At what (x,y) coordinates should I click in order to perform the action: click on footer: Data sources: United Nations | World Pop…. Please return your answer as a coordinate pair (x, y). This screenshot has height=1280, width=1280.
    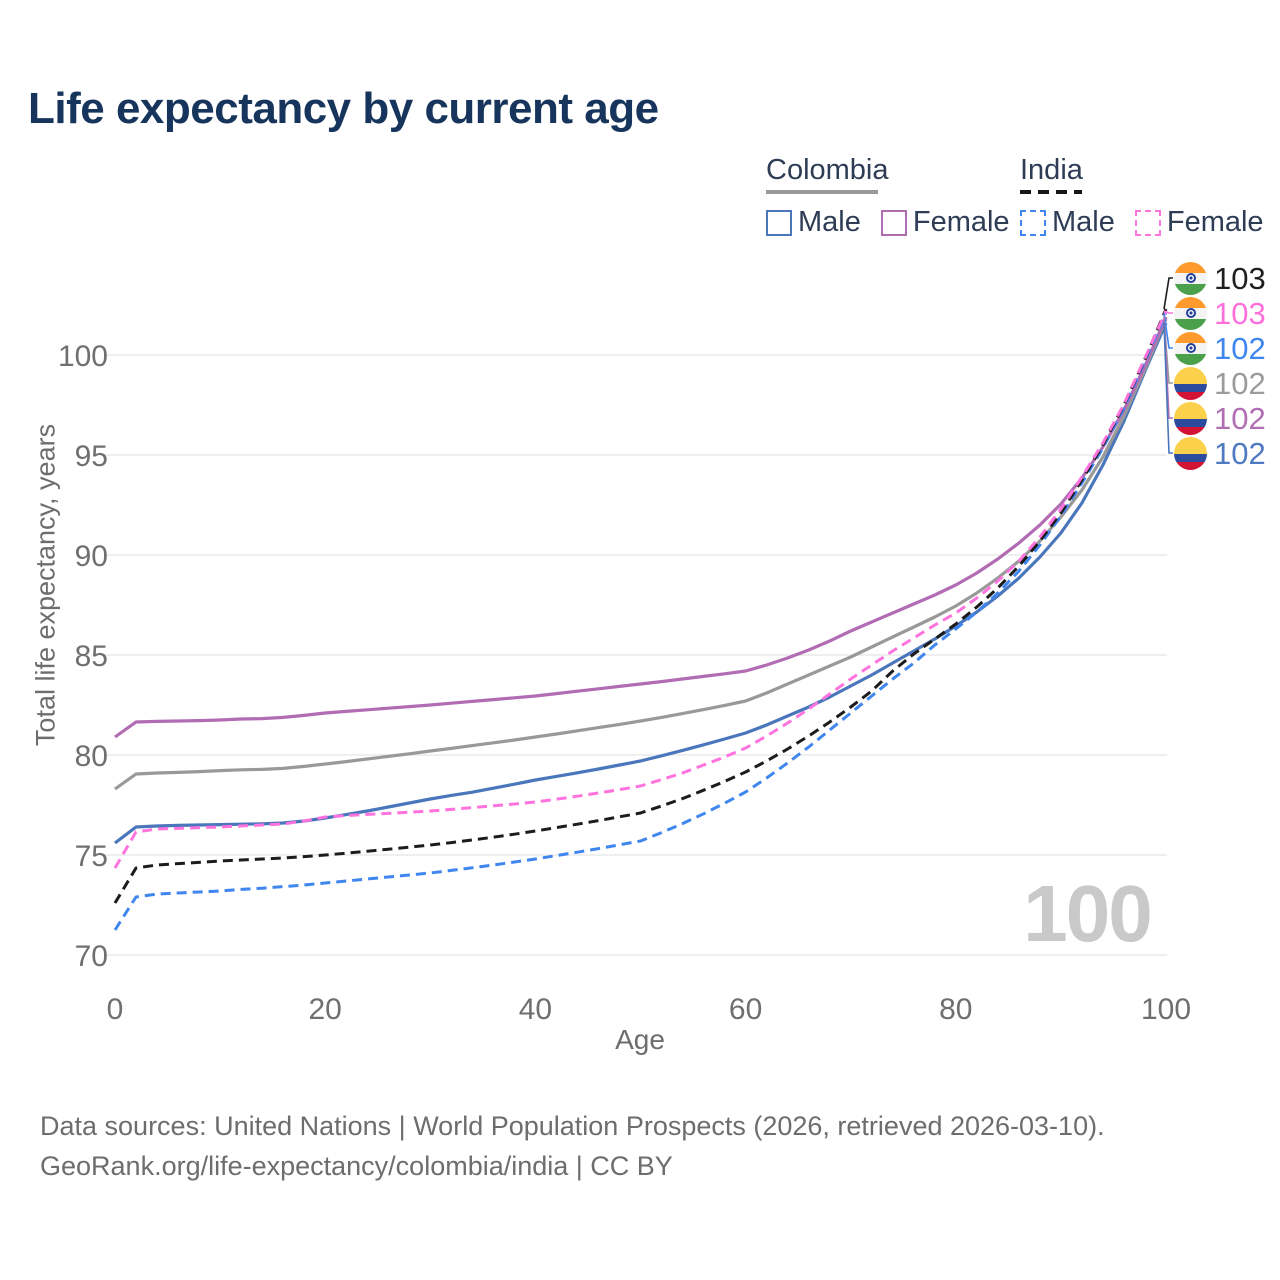
    Looking at the image, I should click on (572, 1146).